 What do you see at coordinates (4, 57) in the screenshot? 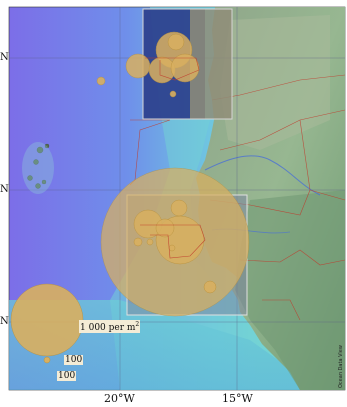
I see `lat-label-1: N` at bounding box center [4, 57].